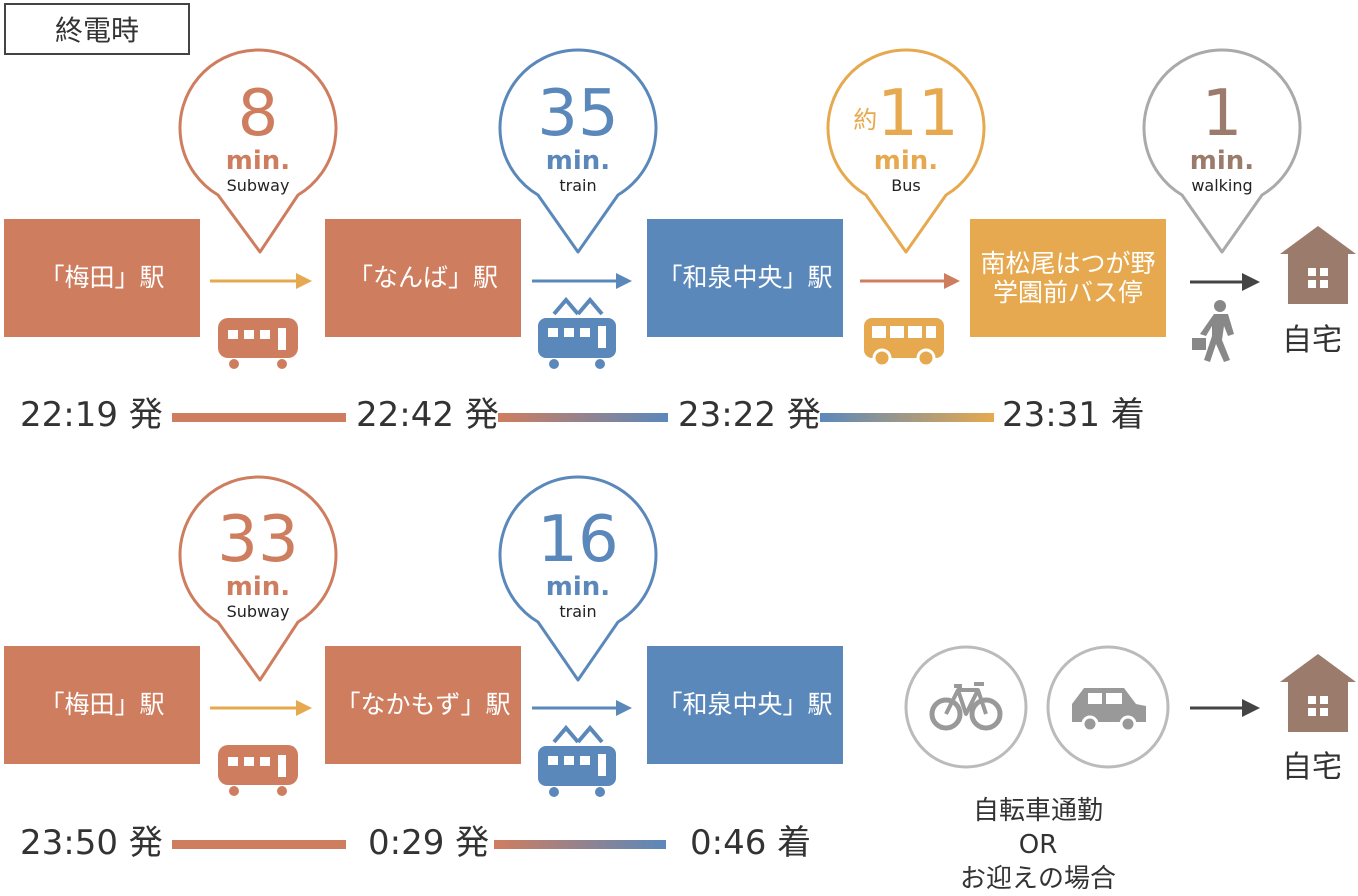 This screenshot has width=1358, height=896. Describe the element at coordinates (91, 415) in the screenshot. I see `time-depart-1: 22:19 発` at that location.